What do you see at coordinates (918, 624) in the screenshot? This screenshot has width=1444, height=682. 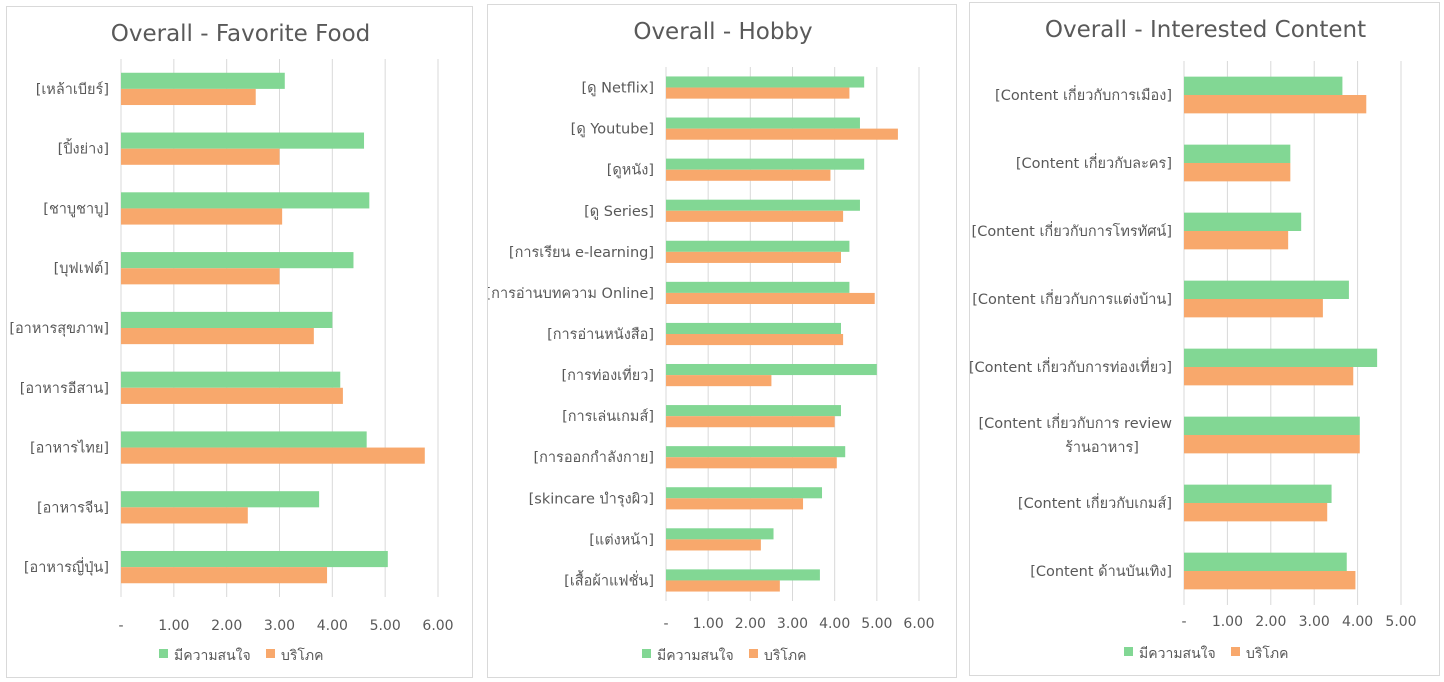 I see `x-tick-label: 6.00` at bounding box center [918, 624].